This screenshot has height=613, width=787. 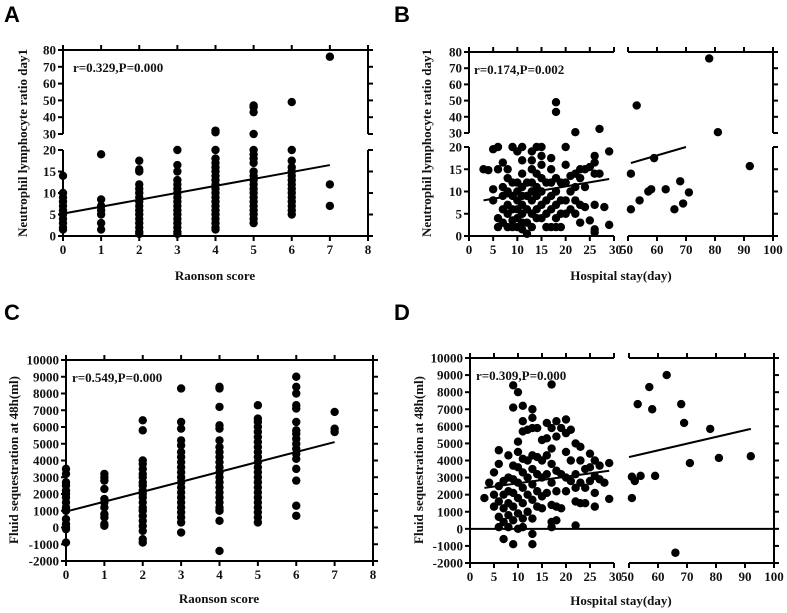 I want to click on x-tick-label: 8, so click(x=368, y=249).